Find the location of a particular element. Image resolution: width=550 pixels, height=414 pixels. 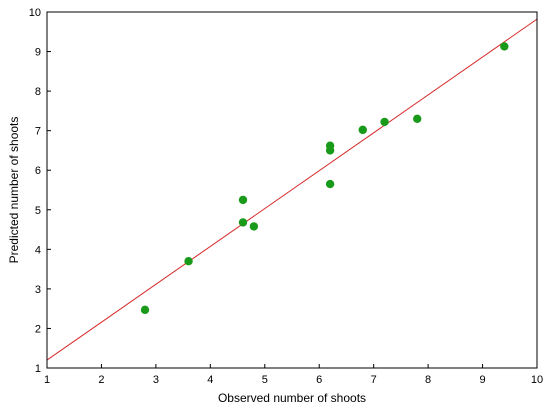

x-axis-ticks: 1 2 3 4 5 6 7 8 9 10 is located at coordinates (293, 375).